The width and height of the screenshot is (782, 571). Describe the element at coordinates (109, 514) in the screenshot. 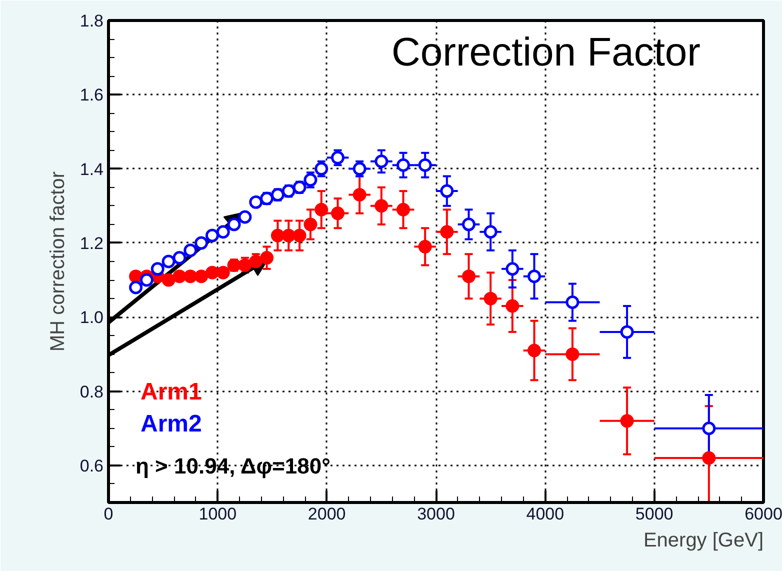

I see `x-tick-label: 0` at that location.